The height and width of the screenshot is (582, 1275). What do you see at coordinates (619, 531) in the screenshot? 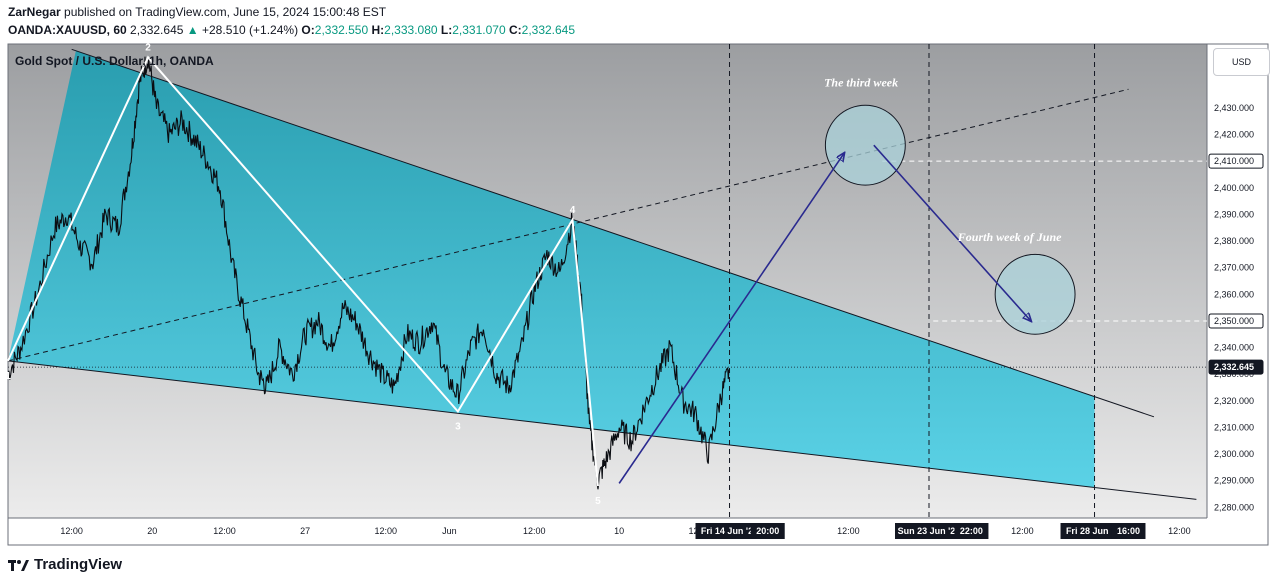
I see `x-tick-label: 10` at bounding box center [619, 531].